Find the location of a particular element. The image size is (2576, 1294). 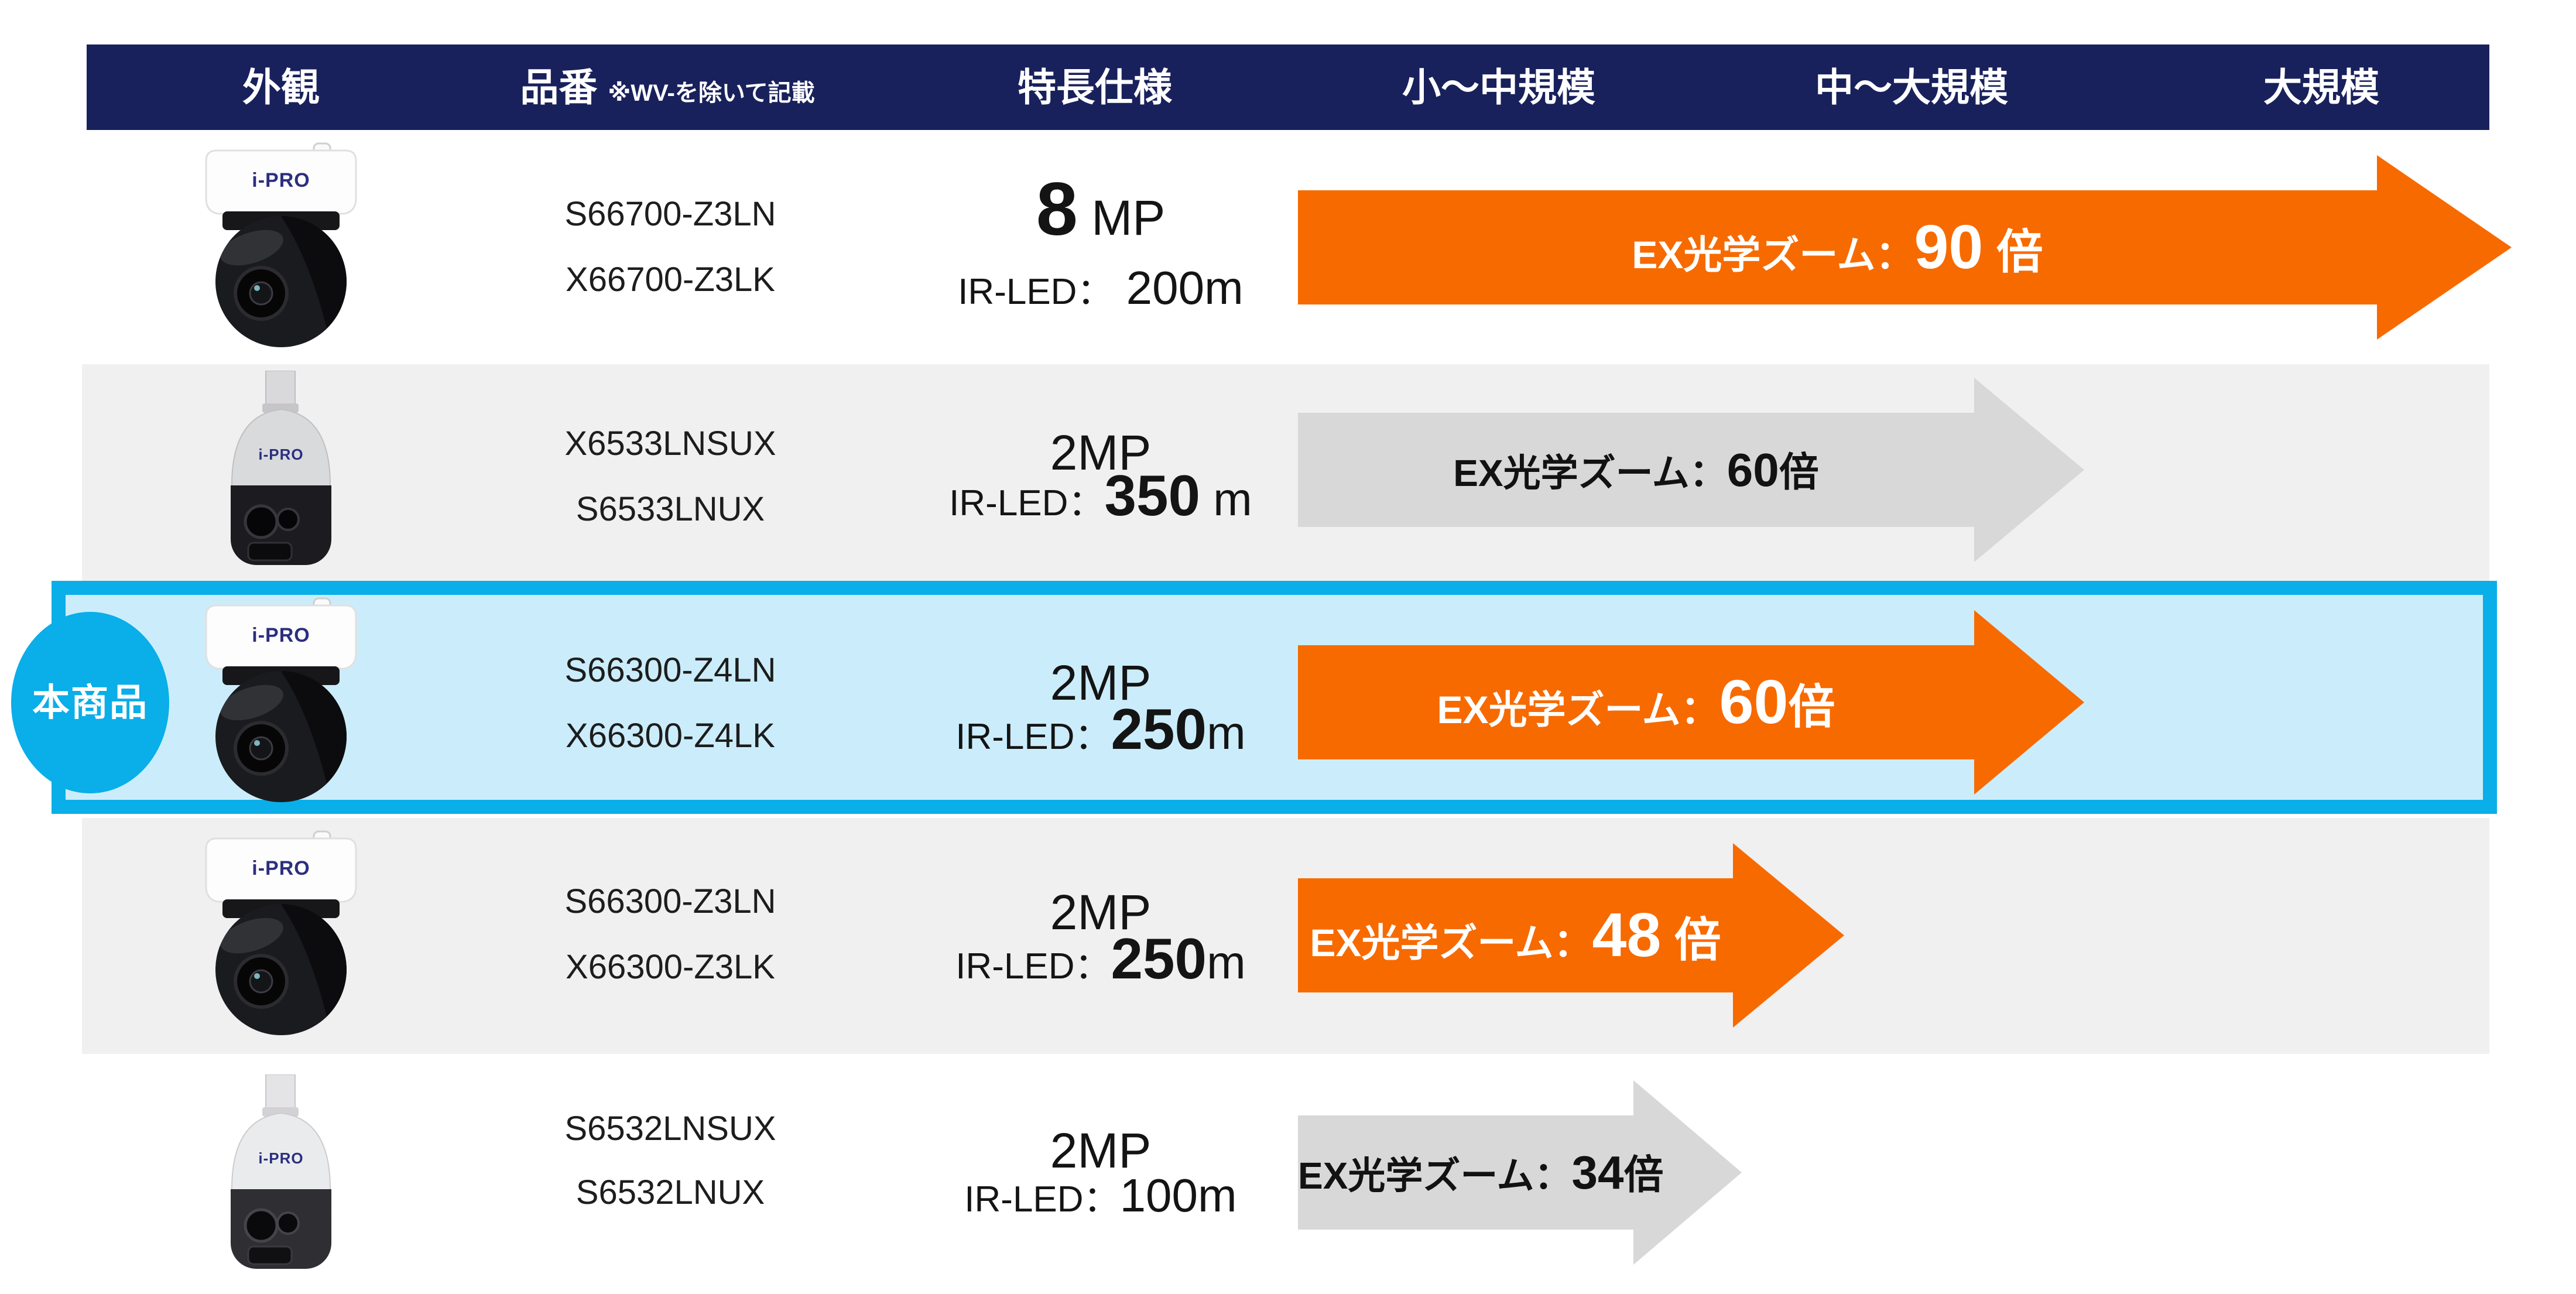

zoom-label-value: 34 is located at coordinates (1597, 1172).